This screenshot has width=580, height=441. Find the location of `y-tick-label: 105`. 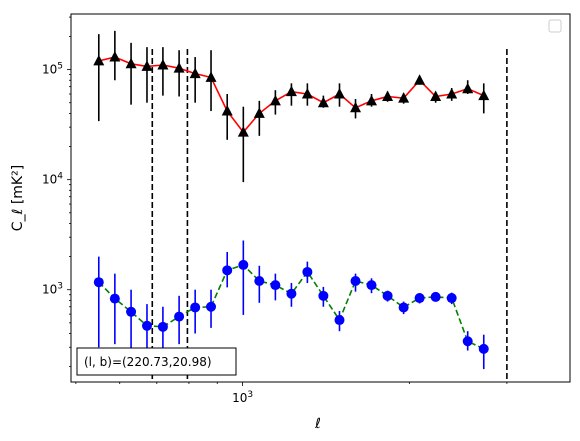

y-tick-label: 105 is located at coordinates (52, 69).